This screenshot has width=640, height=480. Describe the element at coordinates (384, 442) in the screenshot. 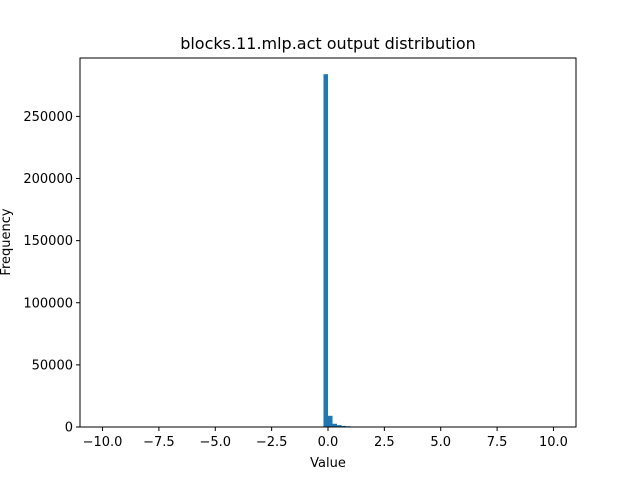

I see `x-tick-label: 2.5` at that location.